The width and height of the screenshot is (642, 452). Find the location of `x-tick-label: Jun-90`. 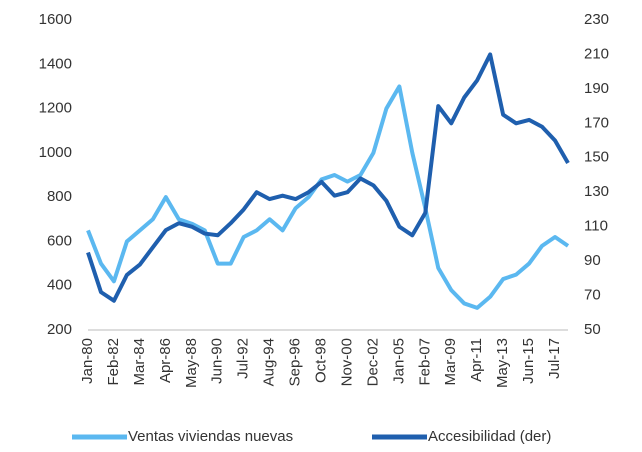

x-tick-label: Jun-90 is located at coordinates (217, 361).